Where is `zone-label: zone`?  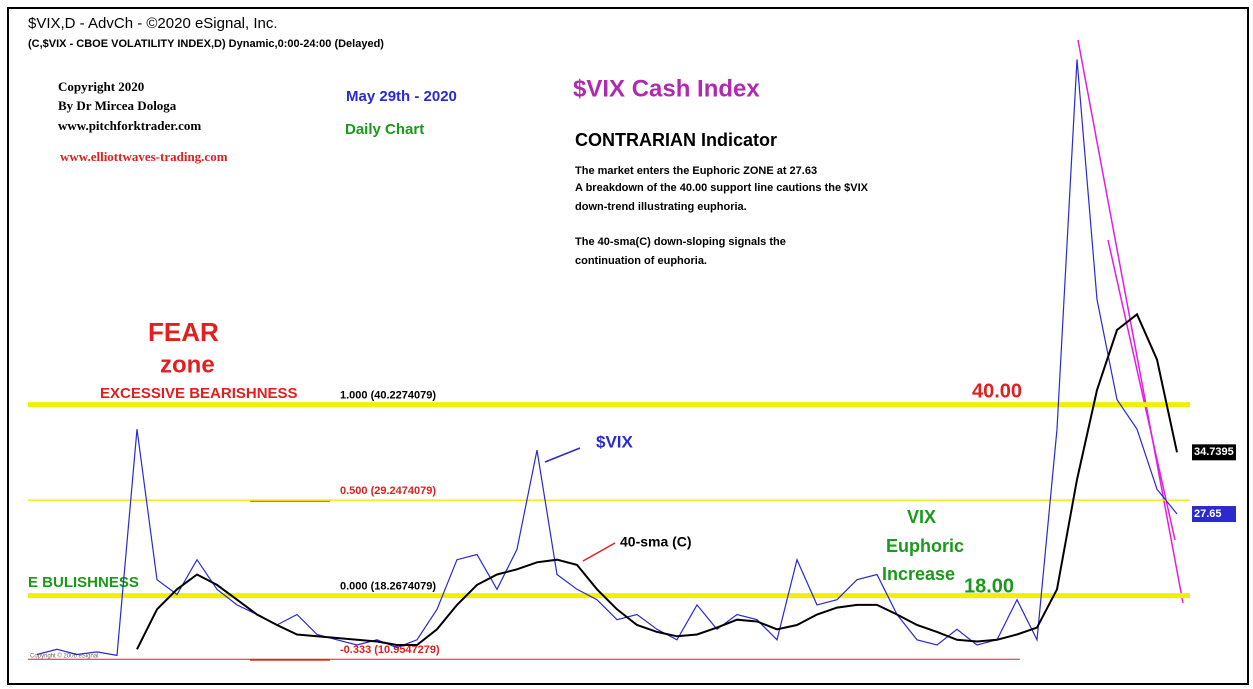
zone-label: zone is located at coordinates (187, 364).